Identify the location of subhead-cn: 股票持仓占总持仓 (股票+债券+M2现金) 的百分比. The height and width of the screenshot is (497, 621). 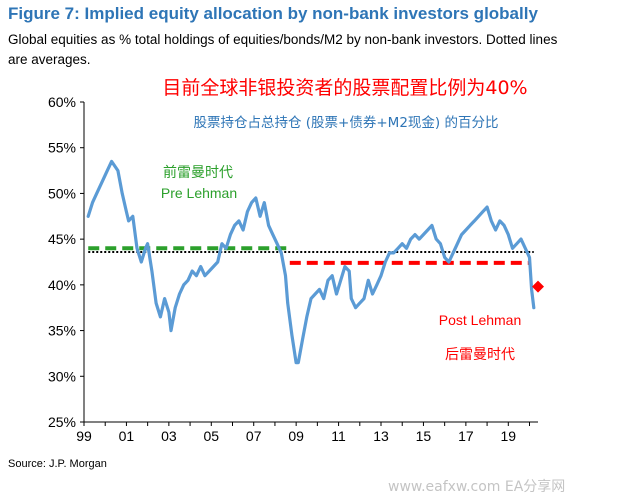
(346, 123).